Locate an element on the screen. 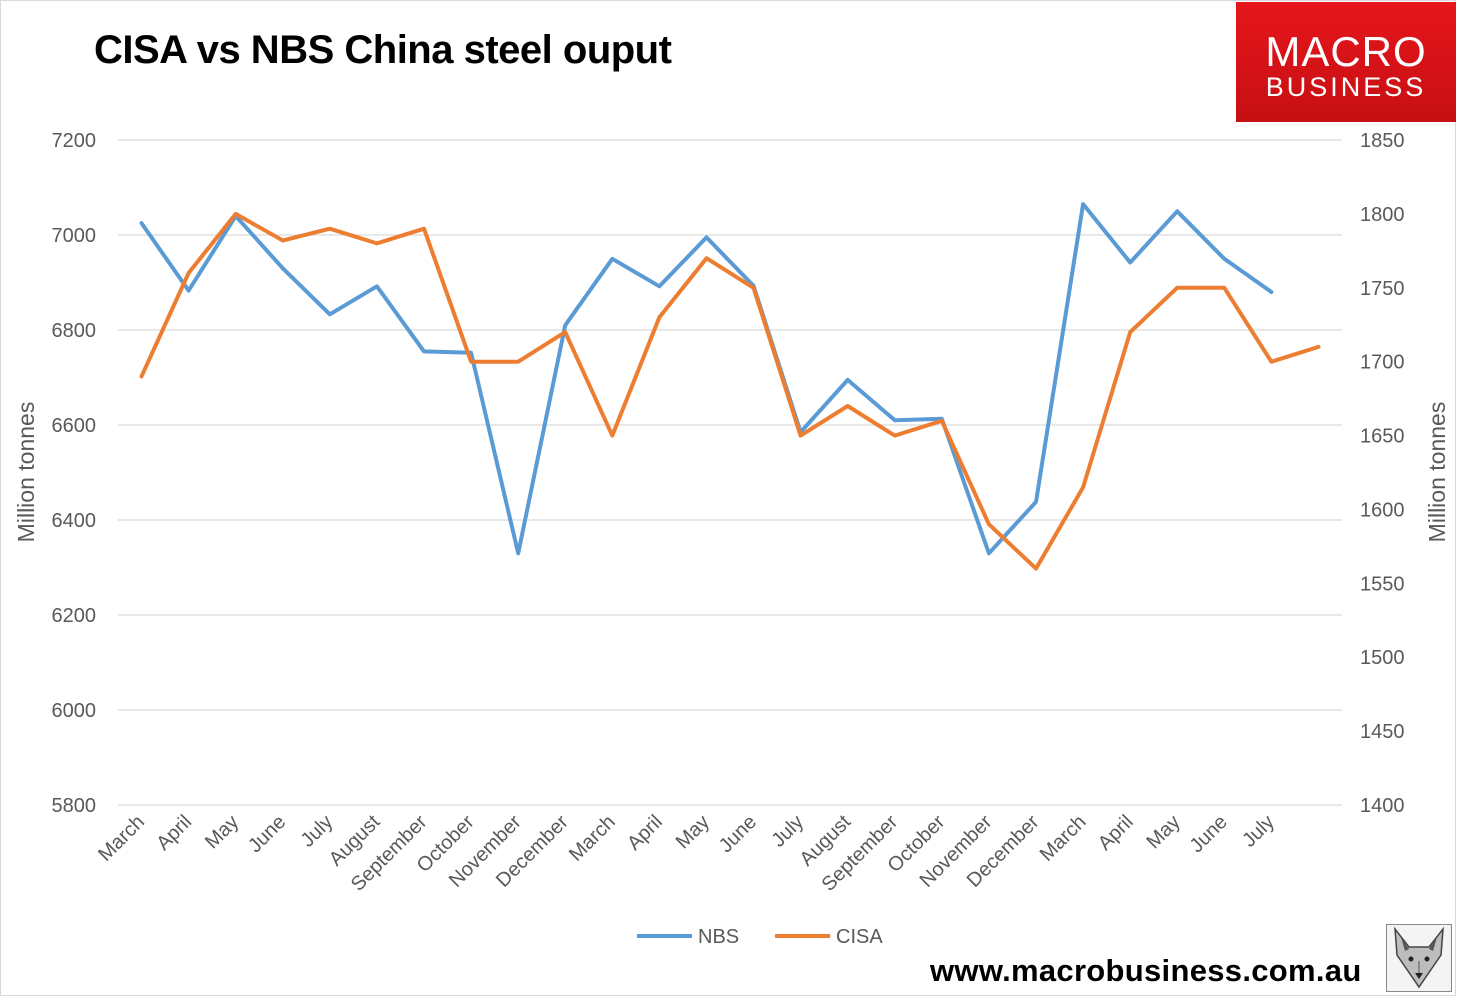 This screenshot has height=998, width=1458. legend-label-cisa: CISA is located at coordinates (859, 937).